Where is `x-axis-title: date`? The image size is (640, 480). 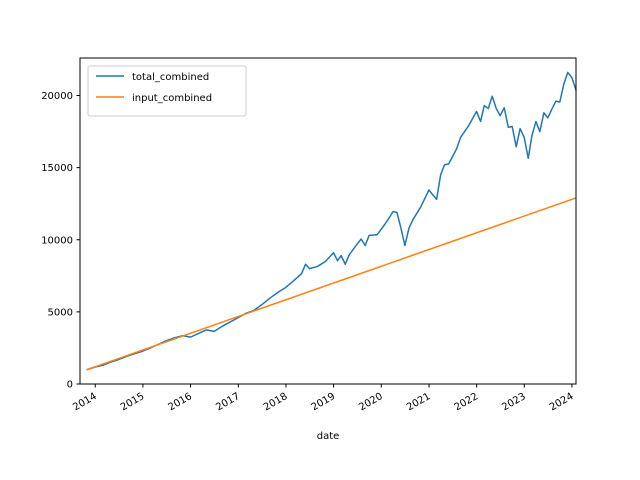
x-axis-title: date is located at coordinates (328, 436).